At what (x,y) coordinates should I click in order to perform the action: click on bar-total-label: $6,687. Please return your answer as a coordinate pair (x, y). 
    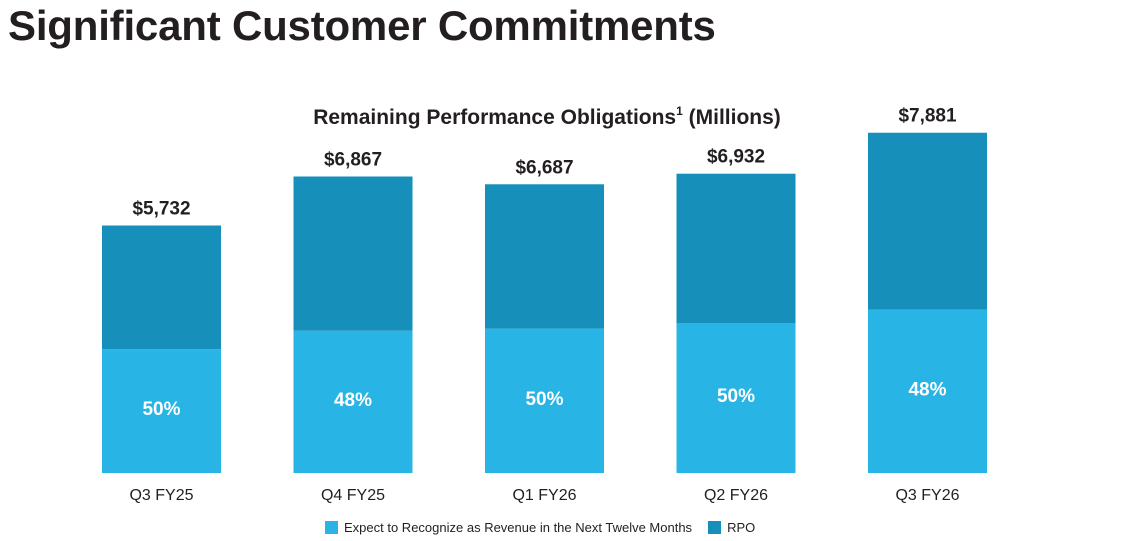
    Looking at the image, I should click on (544, 167).